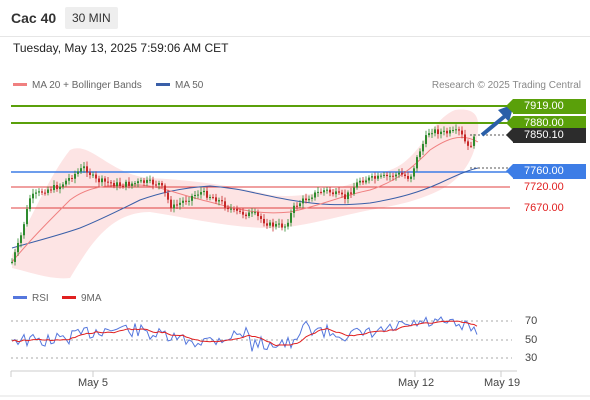 The image size is (590, 400). What do you see at coordinates (87, 85) in the screenshot?
I see `legend-ma20-label: MA 20 + Bollinger Bands` at bounding box center [87, 85].